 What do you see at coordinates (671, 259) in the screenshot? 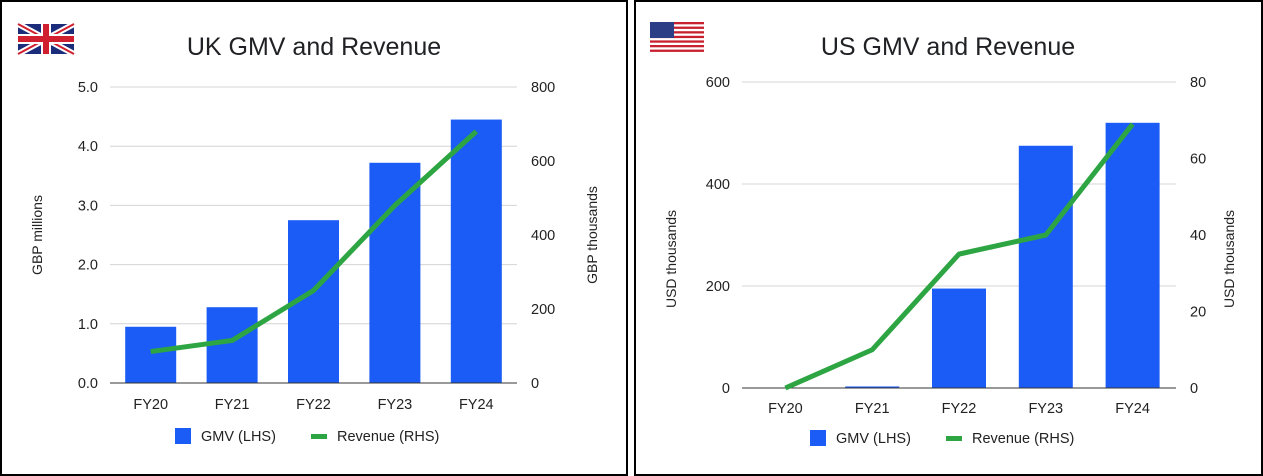
I see `y-axis-left-label: USD thousands` at bounding box center [671, 259].